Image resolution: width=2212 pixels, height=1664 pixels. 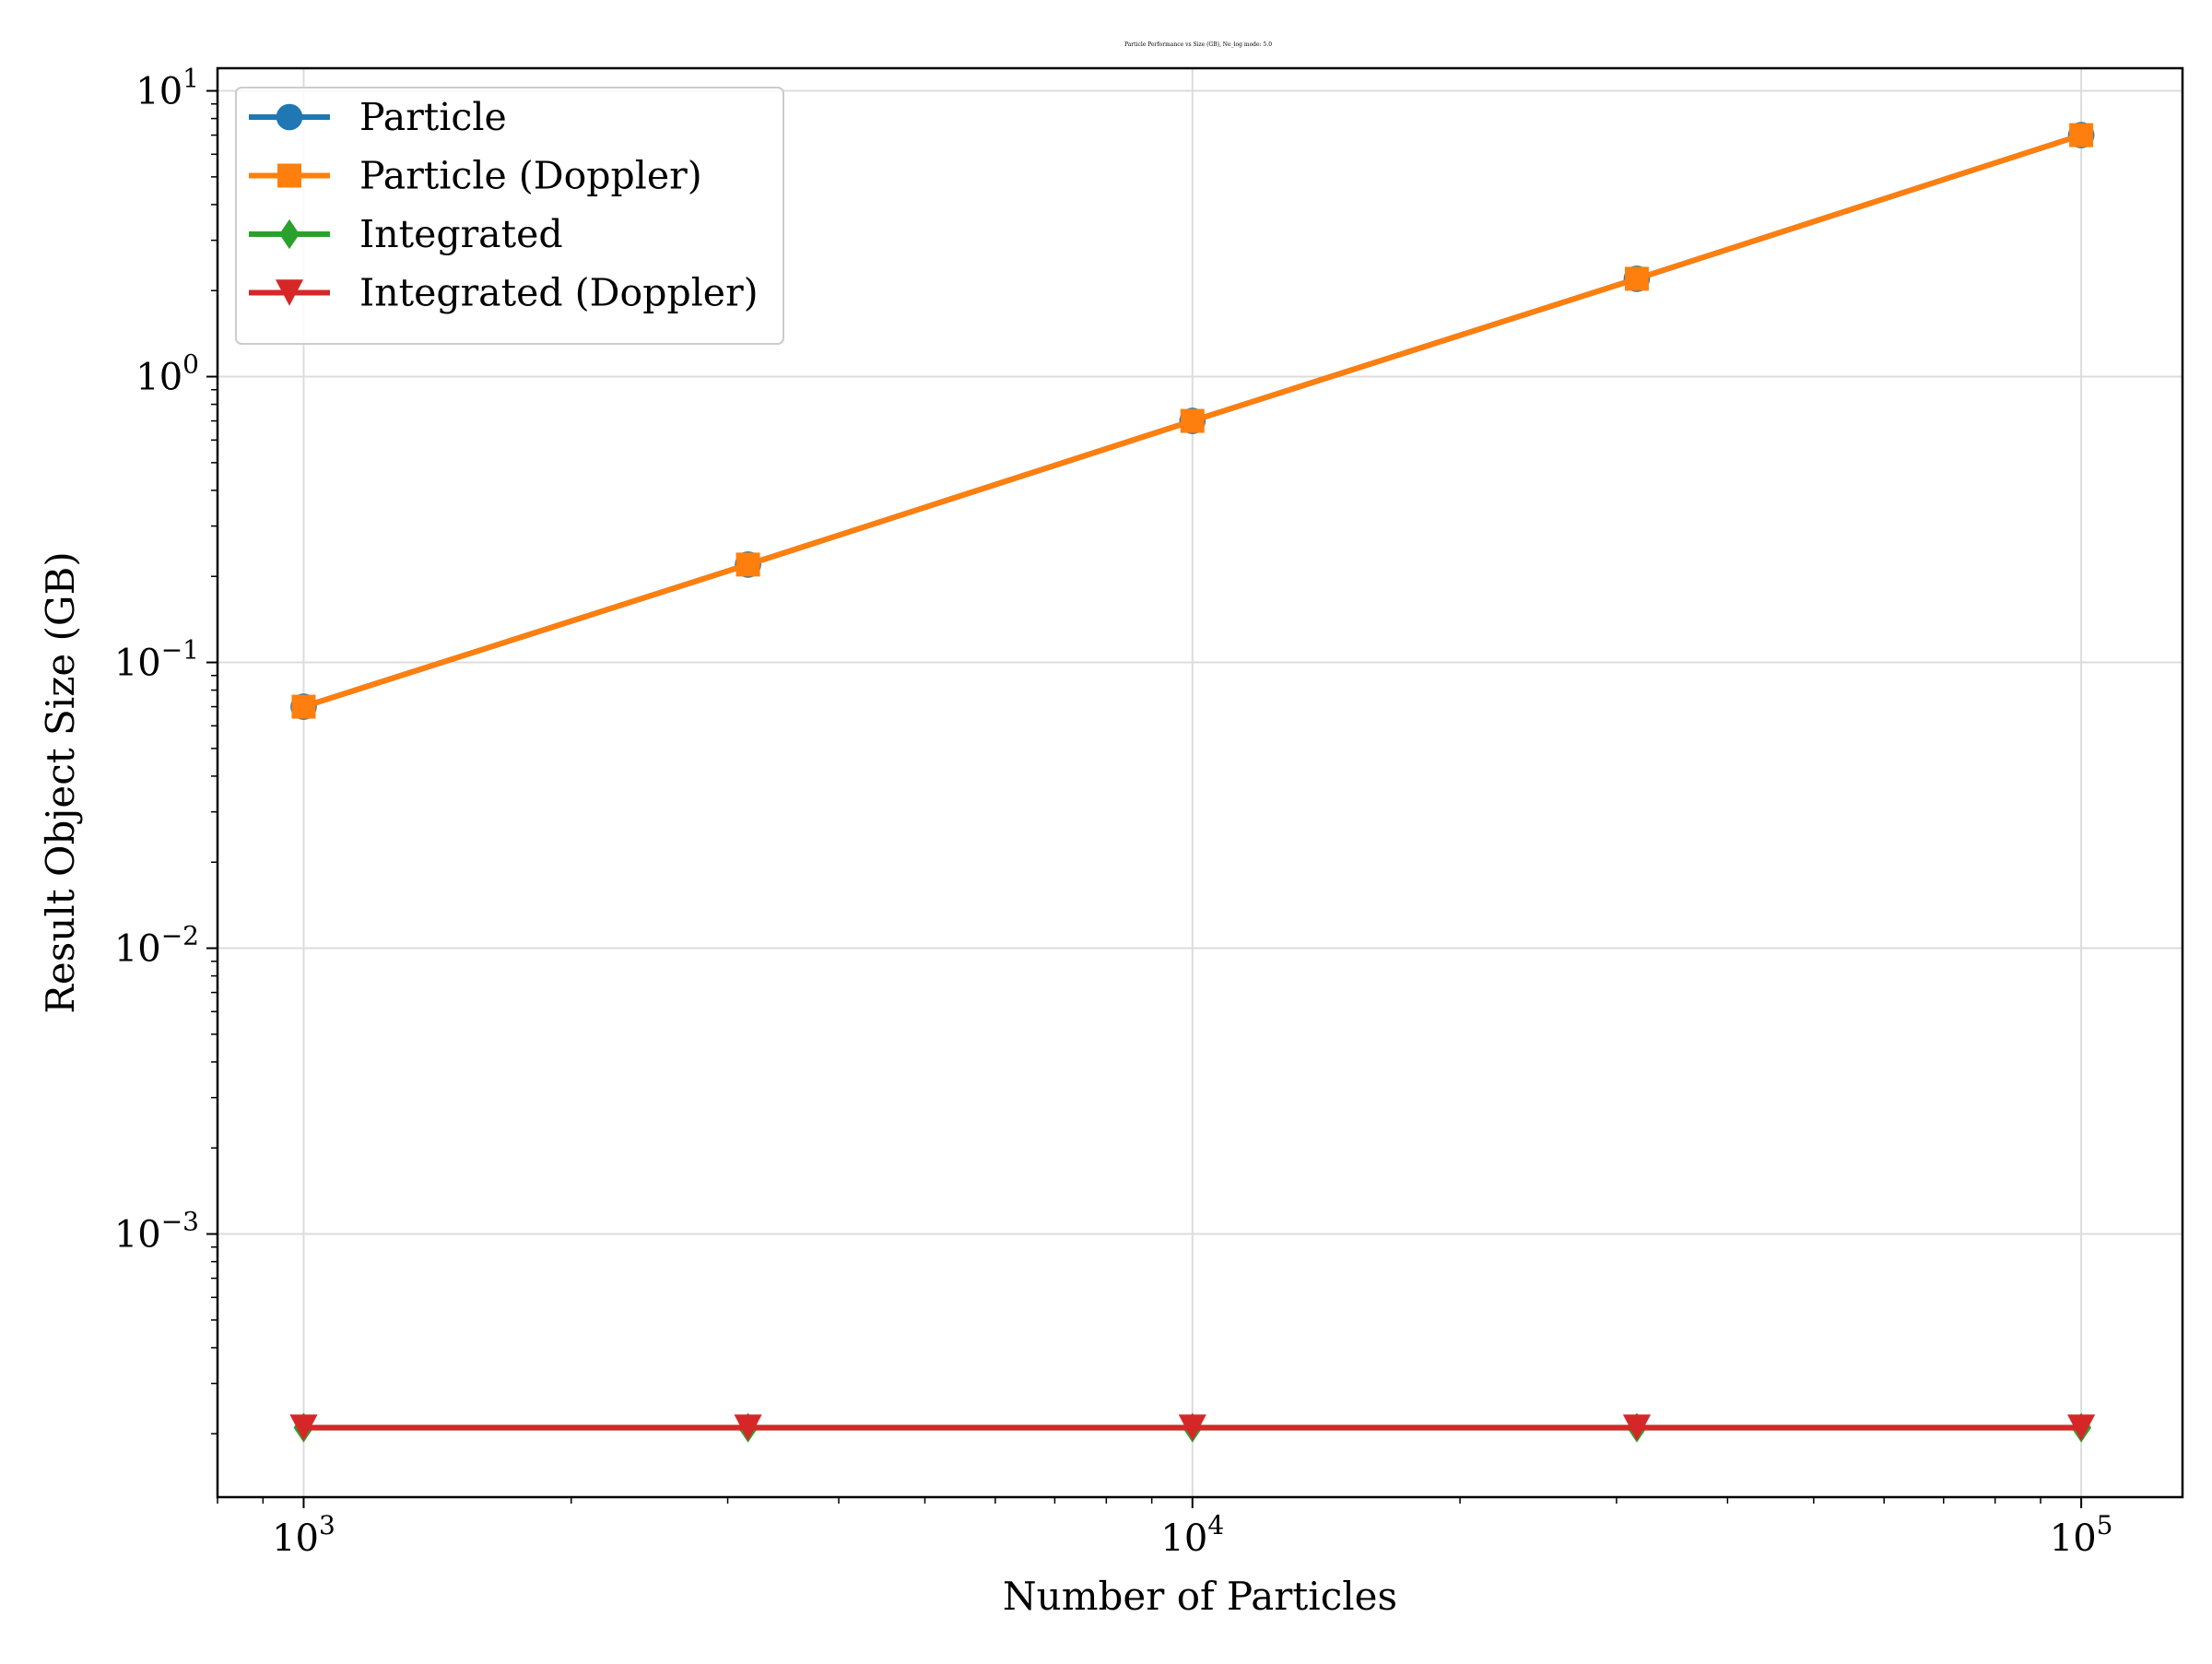 What do you see at coordinates (156, 946) in the screenshot?
I see `y-tick-label: 10⁻²` at bounding box center [156, 946].